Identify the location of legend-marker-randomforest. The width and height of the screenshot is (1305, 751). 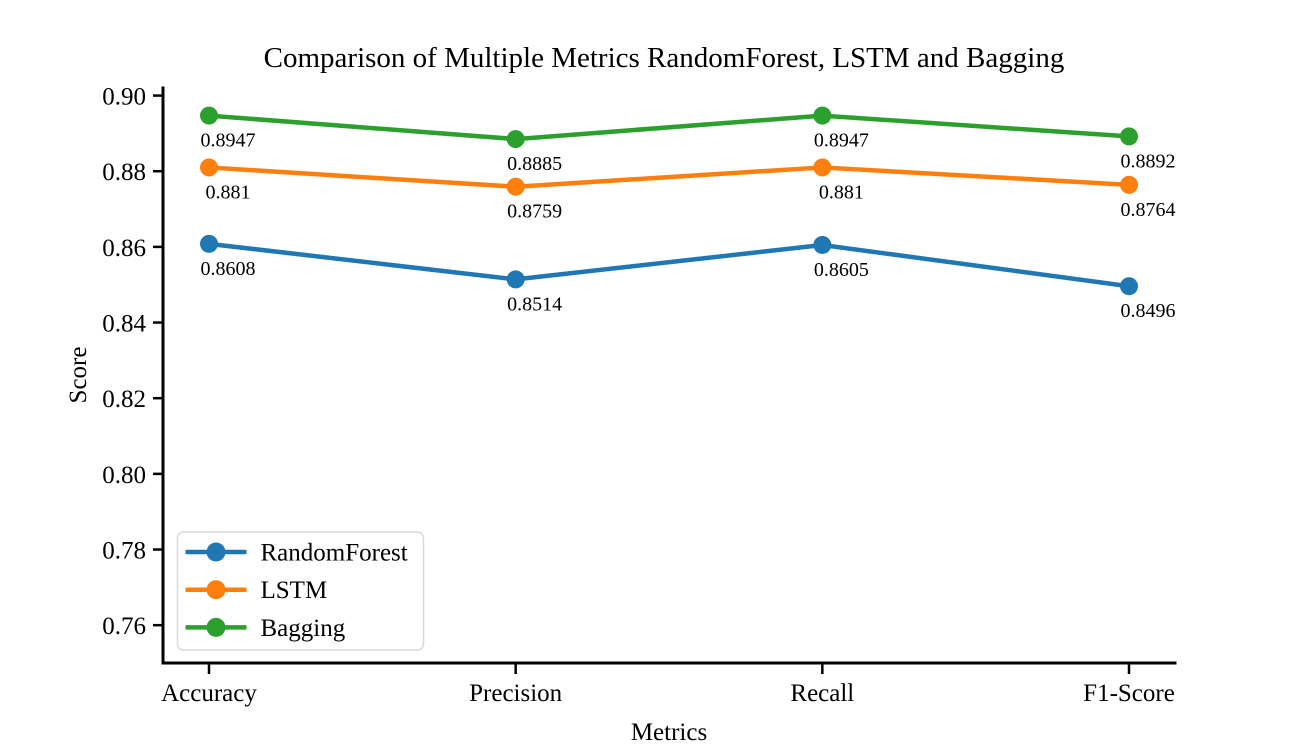
(216, 552).